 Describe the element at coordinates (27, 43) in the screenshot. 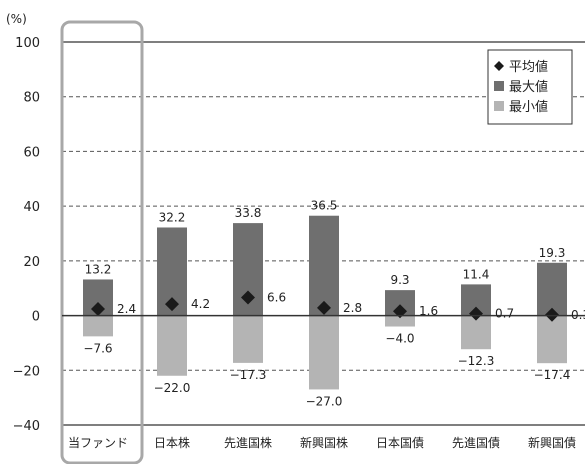

I see `y-tick-label: 100` at that location.